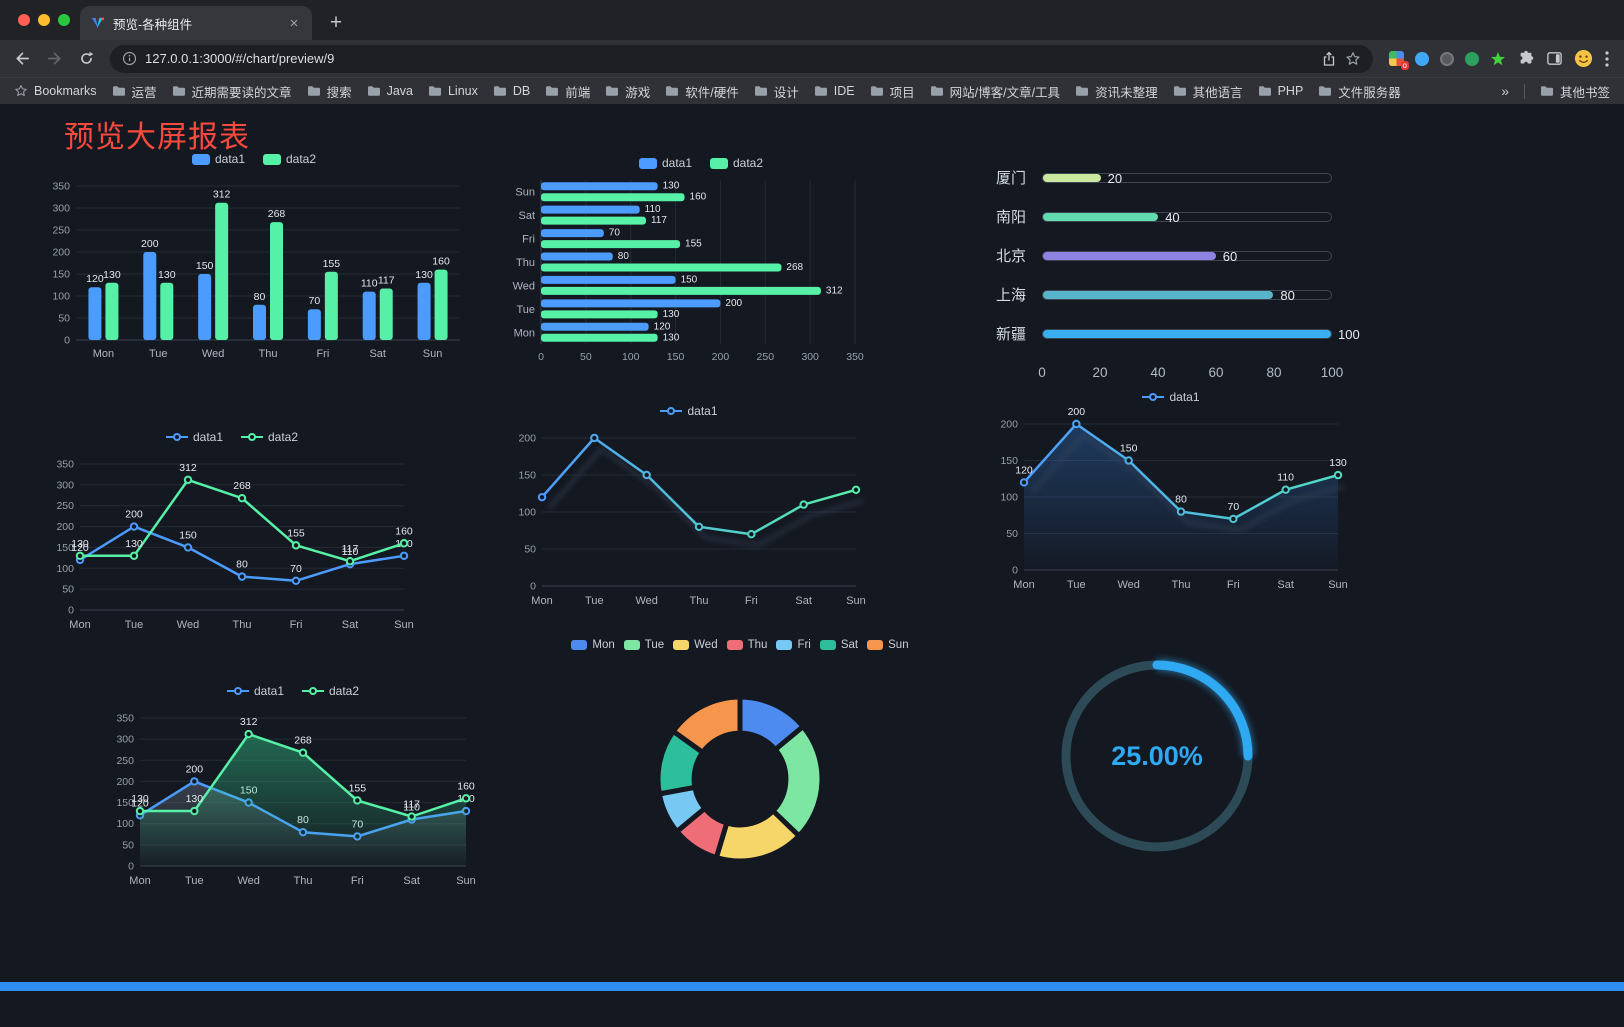 The width and height of the screenshot is (1624, 1027). I want to click on bookmark-folder: IDE, so click(834, 91).